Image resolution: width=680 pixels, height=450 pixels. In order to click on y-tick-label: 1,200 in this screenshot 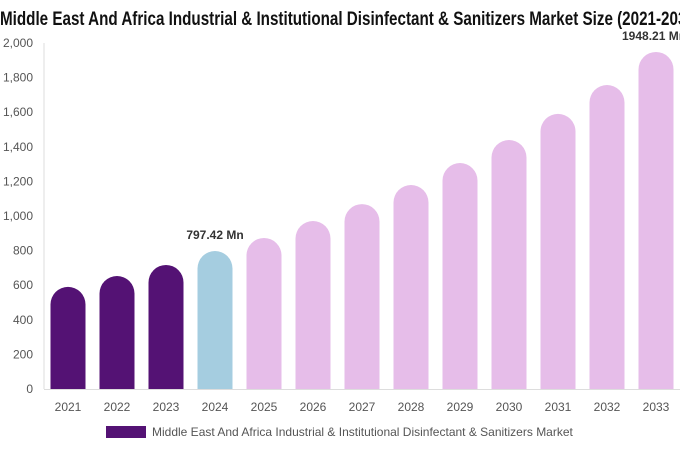, I will do `click(18, 181)`.